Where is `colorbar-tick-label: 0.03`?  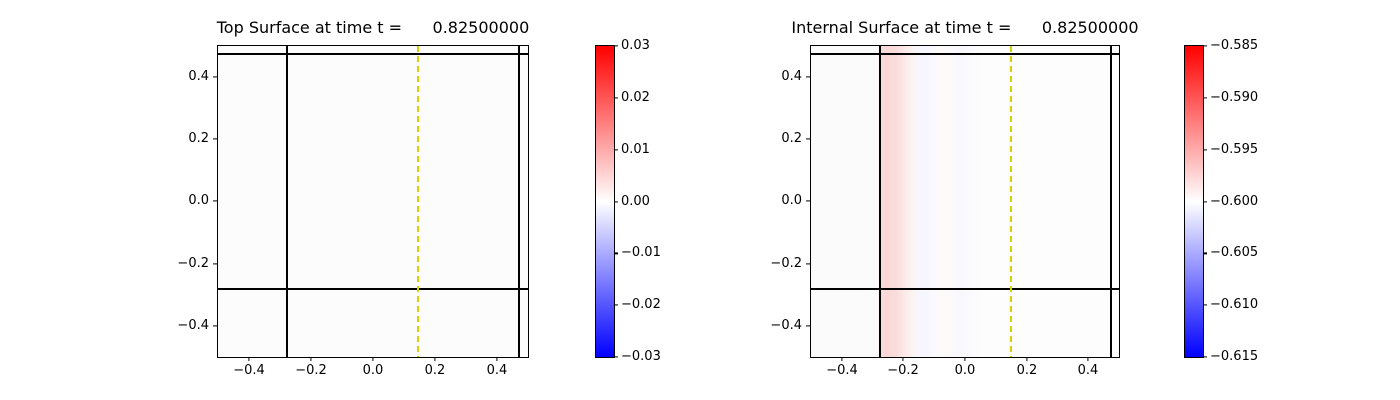 colorbar-tick-label: 0.03 is located at coordinates (635, 45).